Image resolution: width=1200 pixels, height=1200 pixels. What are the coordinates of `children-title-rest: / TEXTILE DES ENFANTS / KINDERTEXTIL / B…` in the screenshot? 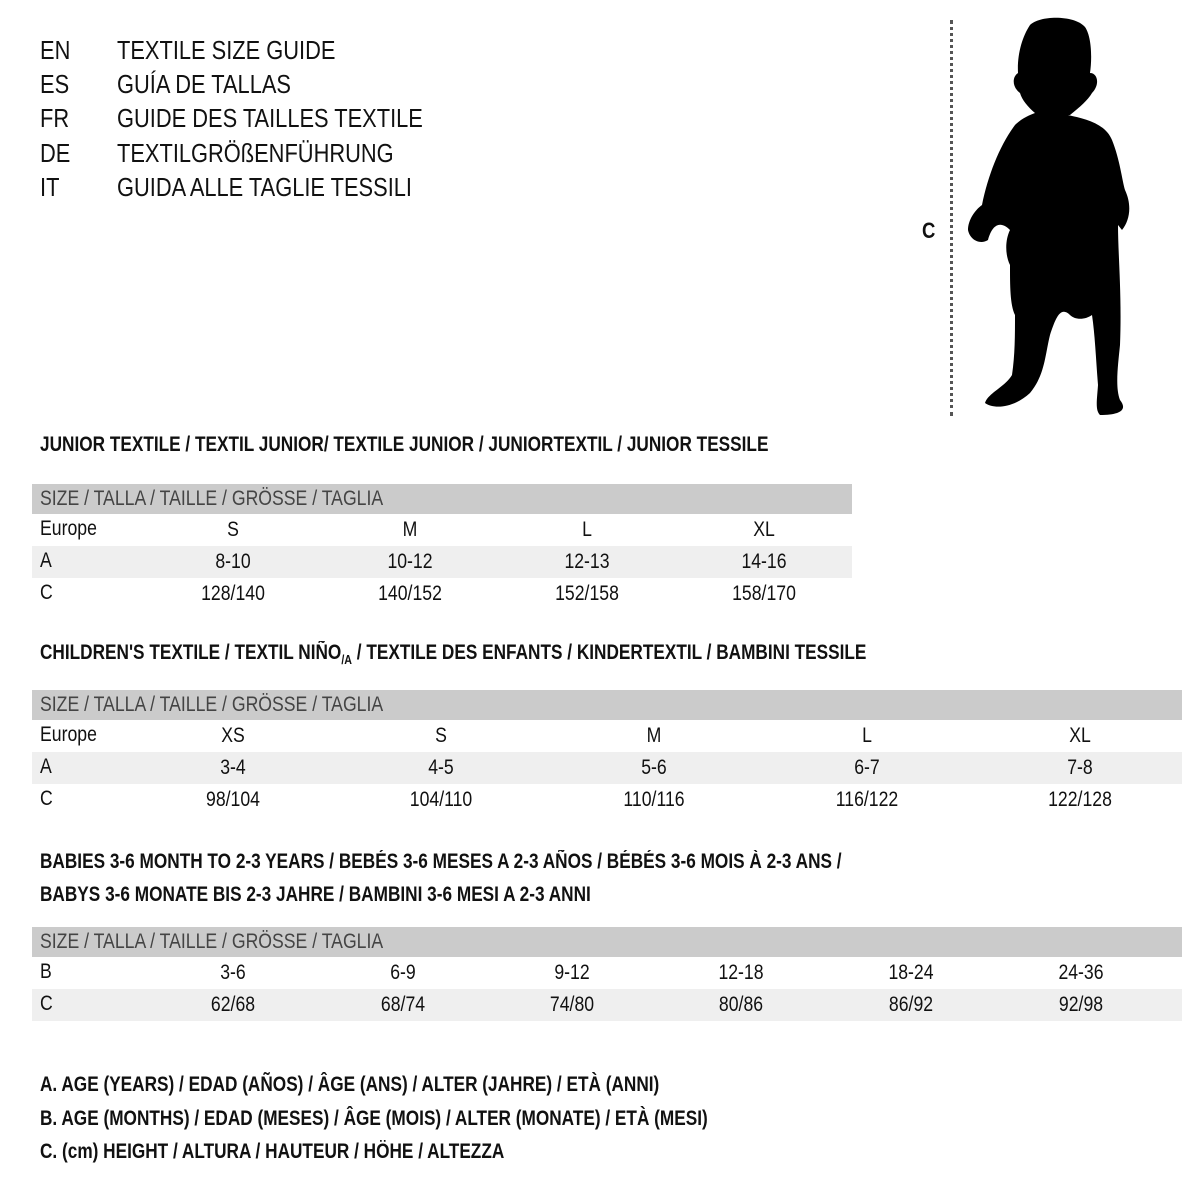 It's located at (609, 652).